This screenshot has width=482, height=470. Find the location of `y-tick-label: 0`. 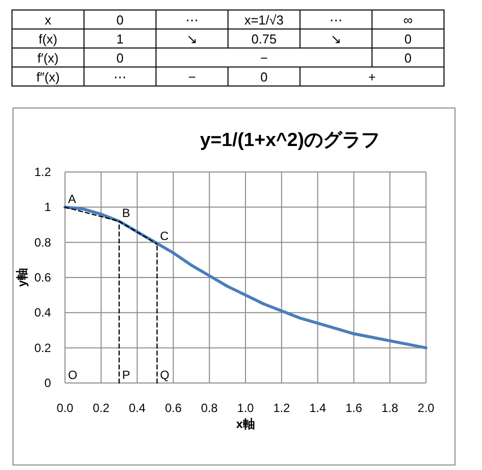

y-tick-label: 0 is located at coordinates (48, 383).